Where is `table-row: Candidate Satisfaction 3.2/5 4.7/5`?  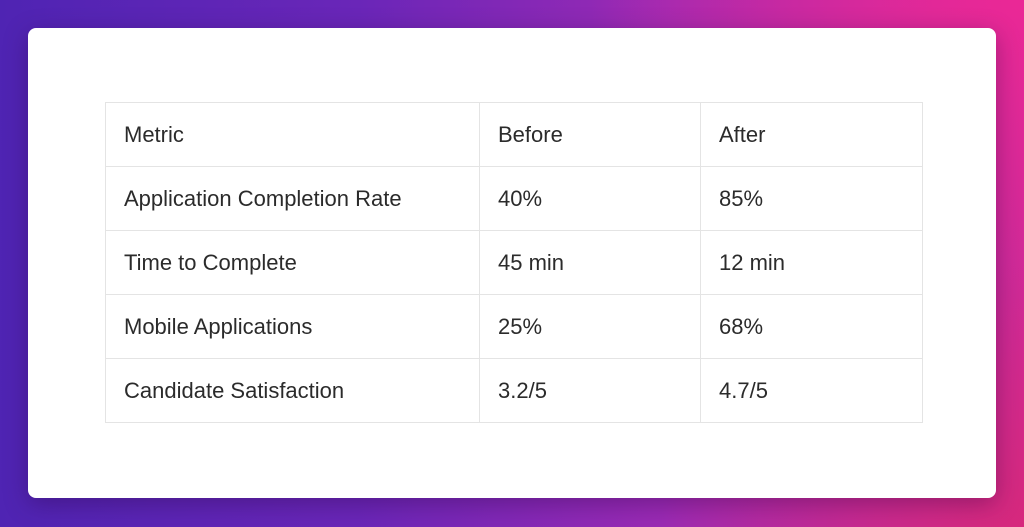
table-row: Candidate Satisfaction 3.2/5 4.7/5 is located at coordinates (514, 390).